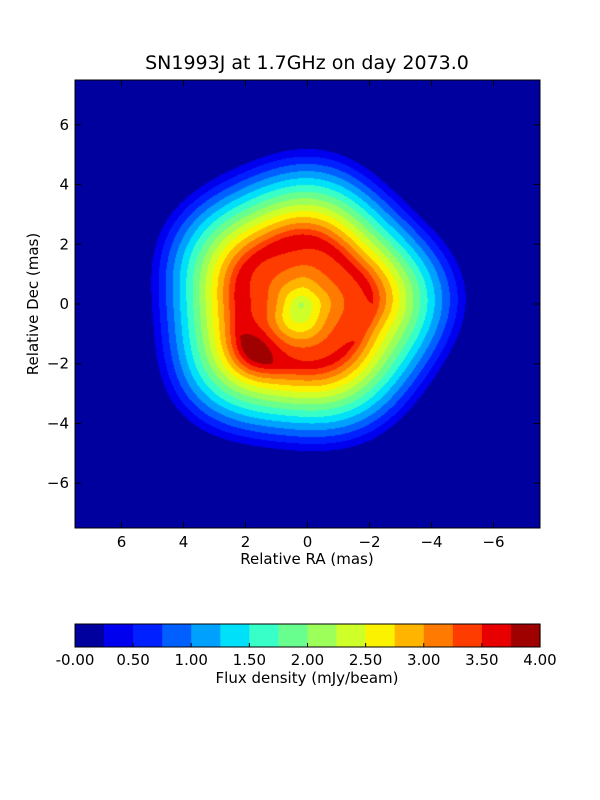 The width and height of the screenshot is (600, 800). I want to click on colorbar-label: Flux density (mJy/beam), so click(307, 678).